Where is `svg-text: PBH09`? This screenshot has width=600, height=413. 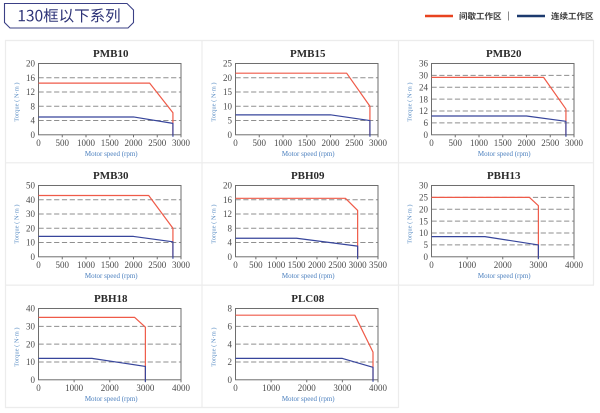 svg-text: PBH09 is located at coordinates (307, 176).